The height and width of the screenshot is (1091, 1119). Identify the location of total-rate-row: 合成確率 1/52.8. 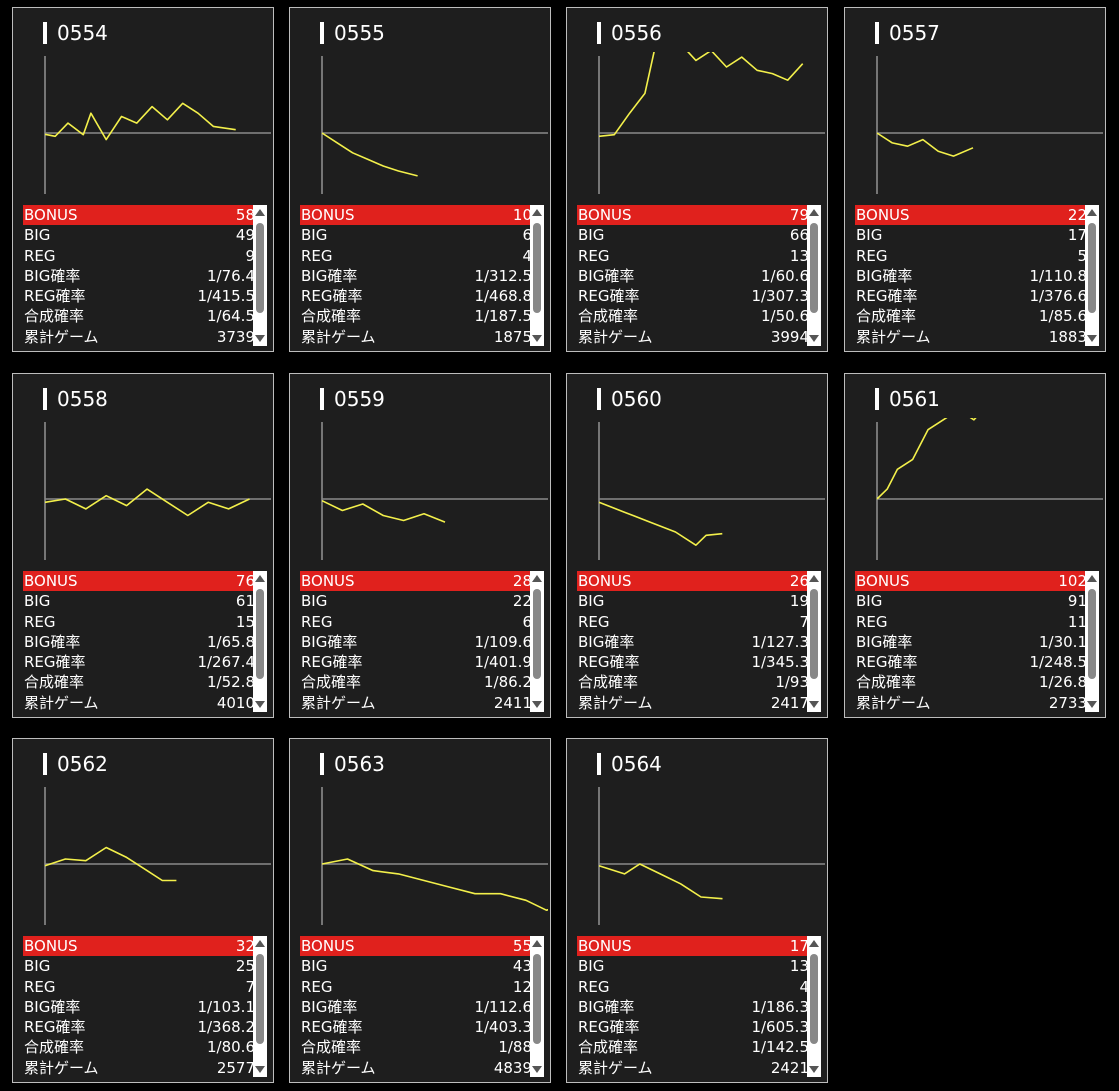
(142, 682).